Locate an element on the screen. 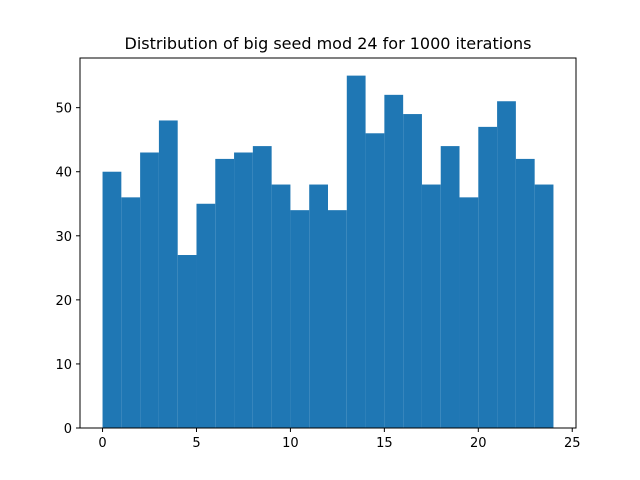  x-tick-label: 15 is located at coordinates (384, 443).